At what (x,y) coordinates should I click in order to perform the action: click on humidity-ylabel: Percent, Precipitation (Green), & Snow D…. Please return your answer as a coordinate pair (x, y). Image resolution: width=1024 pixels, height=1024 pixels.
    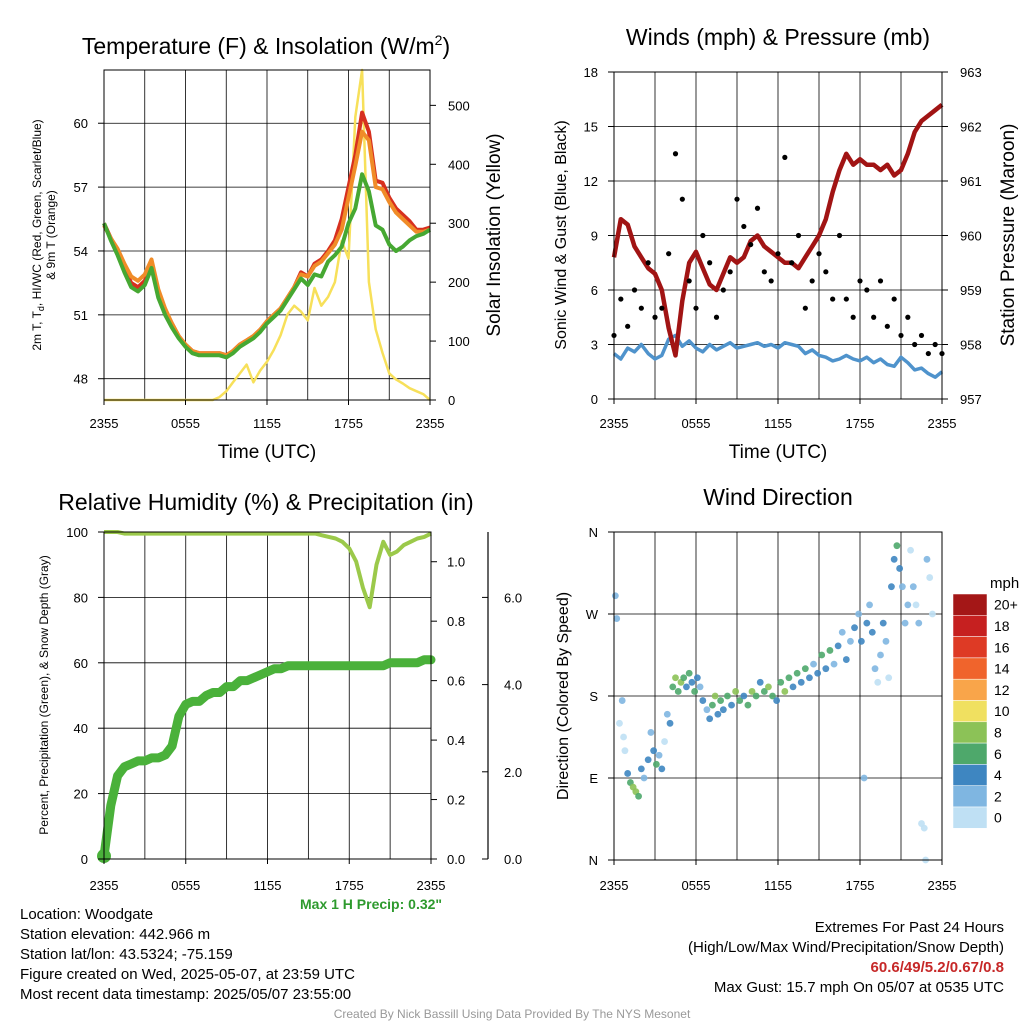
    Looking at the image, I should click on (44, 694).